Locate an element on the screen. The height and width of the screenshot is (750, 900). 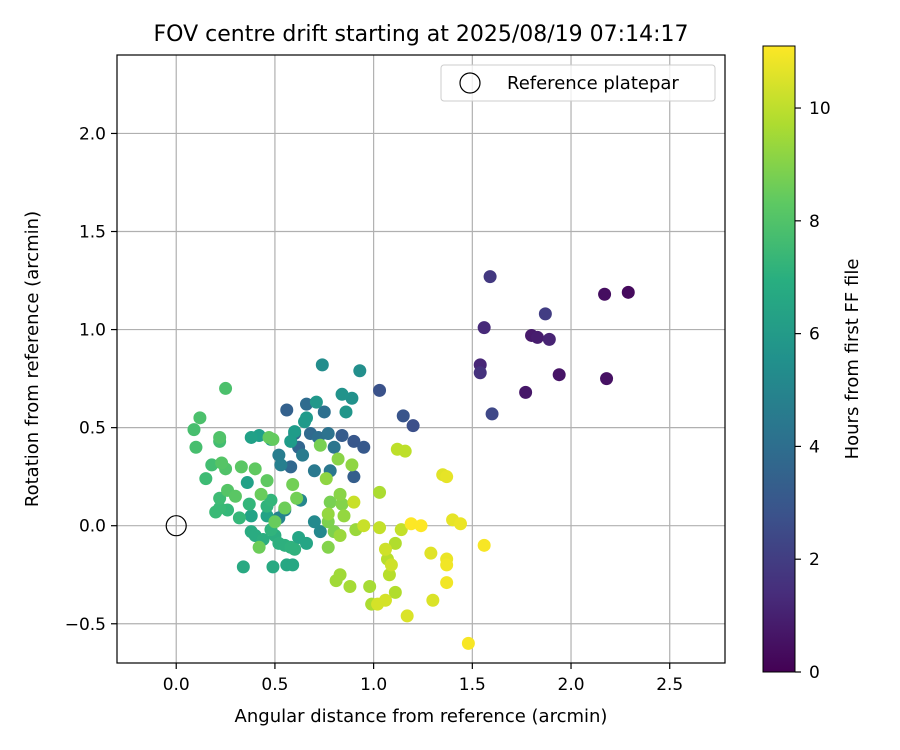
legend-marker-icon is located at coordinates (470, 83).